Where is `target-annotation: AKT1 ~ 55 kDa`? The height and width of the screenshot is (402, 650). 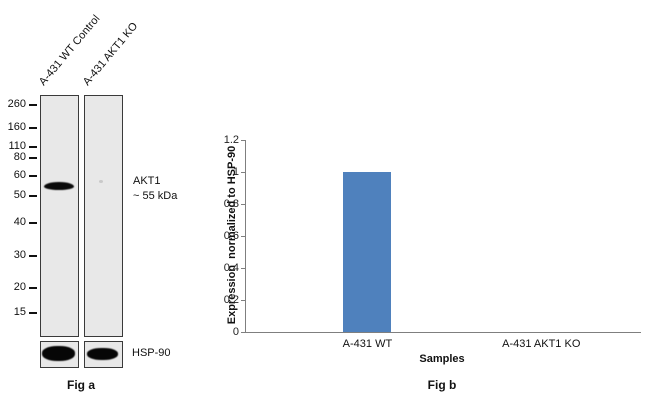
target-annotation: AKT1 ~ 55 kDa is located at coordinates (155, 189).